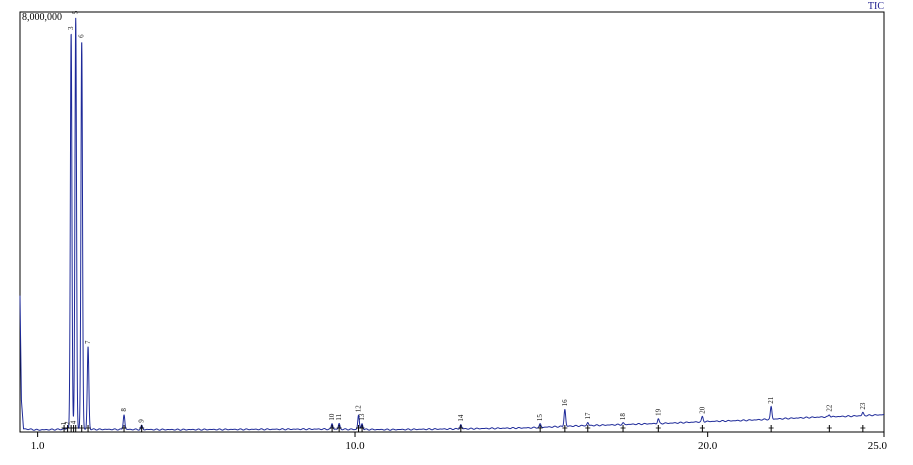 Image resolution: width=913 pixels, height=465 pixels. What do you see at coordinates (565, 415) in the screenshot?
I see `peak-marker-16: 16` at bounding box center [565, 415].